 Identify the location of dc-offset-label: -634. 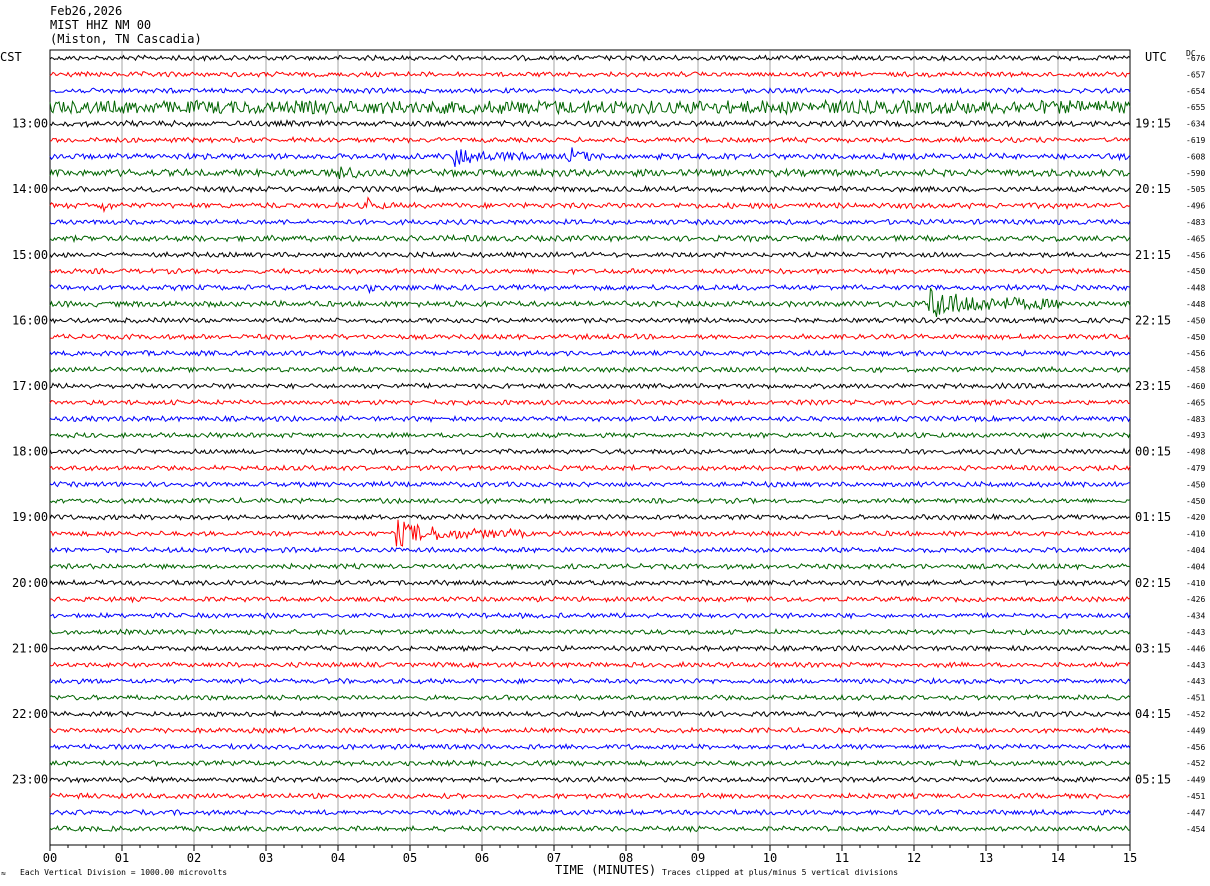
(1195, 124).